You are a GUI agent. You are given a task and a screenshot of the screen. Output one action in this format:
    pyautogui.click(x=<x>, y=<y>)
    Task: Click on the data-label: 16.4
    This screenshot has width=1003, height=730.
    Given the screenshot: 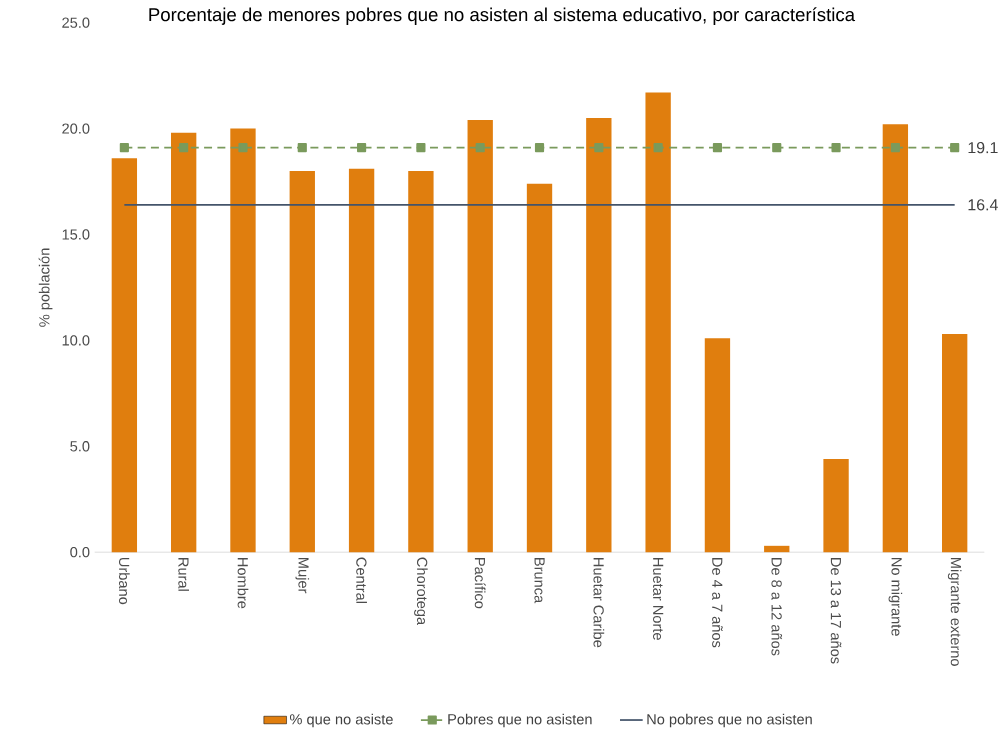 What is the action you would take?
    pyautogui.click(x=983, y=205)
    